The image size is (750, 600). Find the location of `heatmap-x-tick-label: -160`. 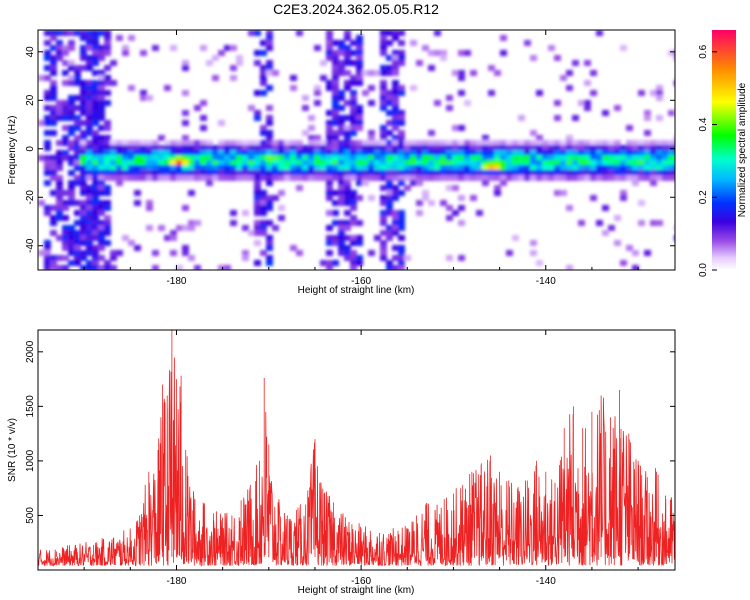

heatmap-x-tick-label: -160 is located at coordinates (361, 281).